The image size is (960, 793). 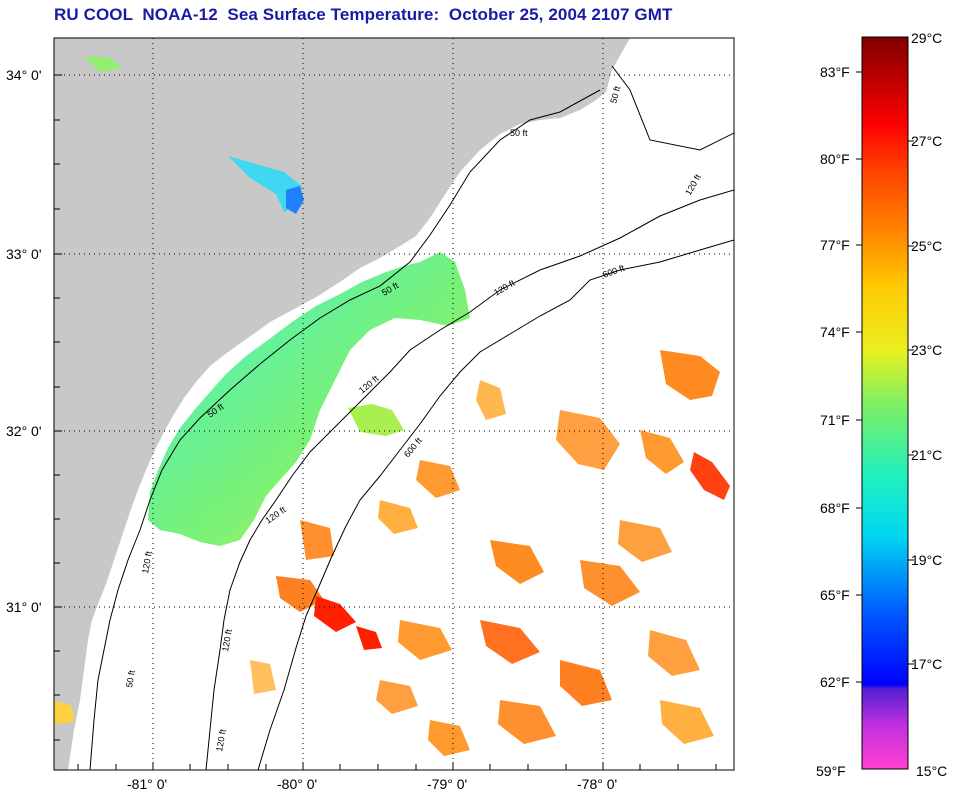 What do you see at coordinates (103, 64) in the screenshot?
I see `green-patch-north` at bounding box center [103, 64].